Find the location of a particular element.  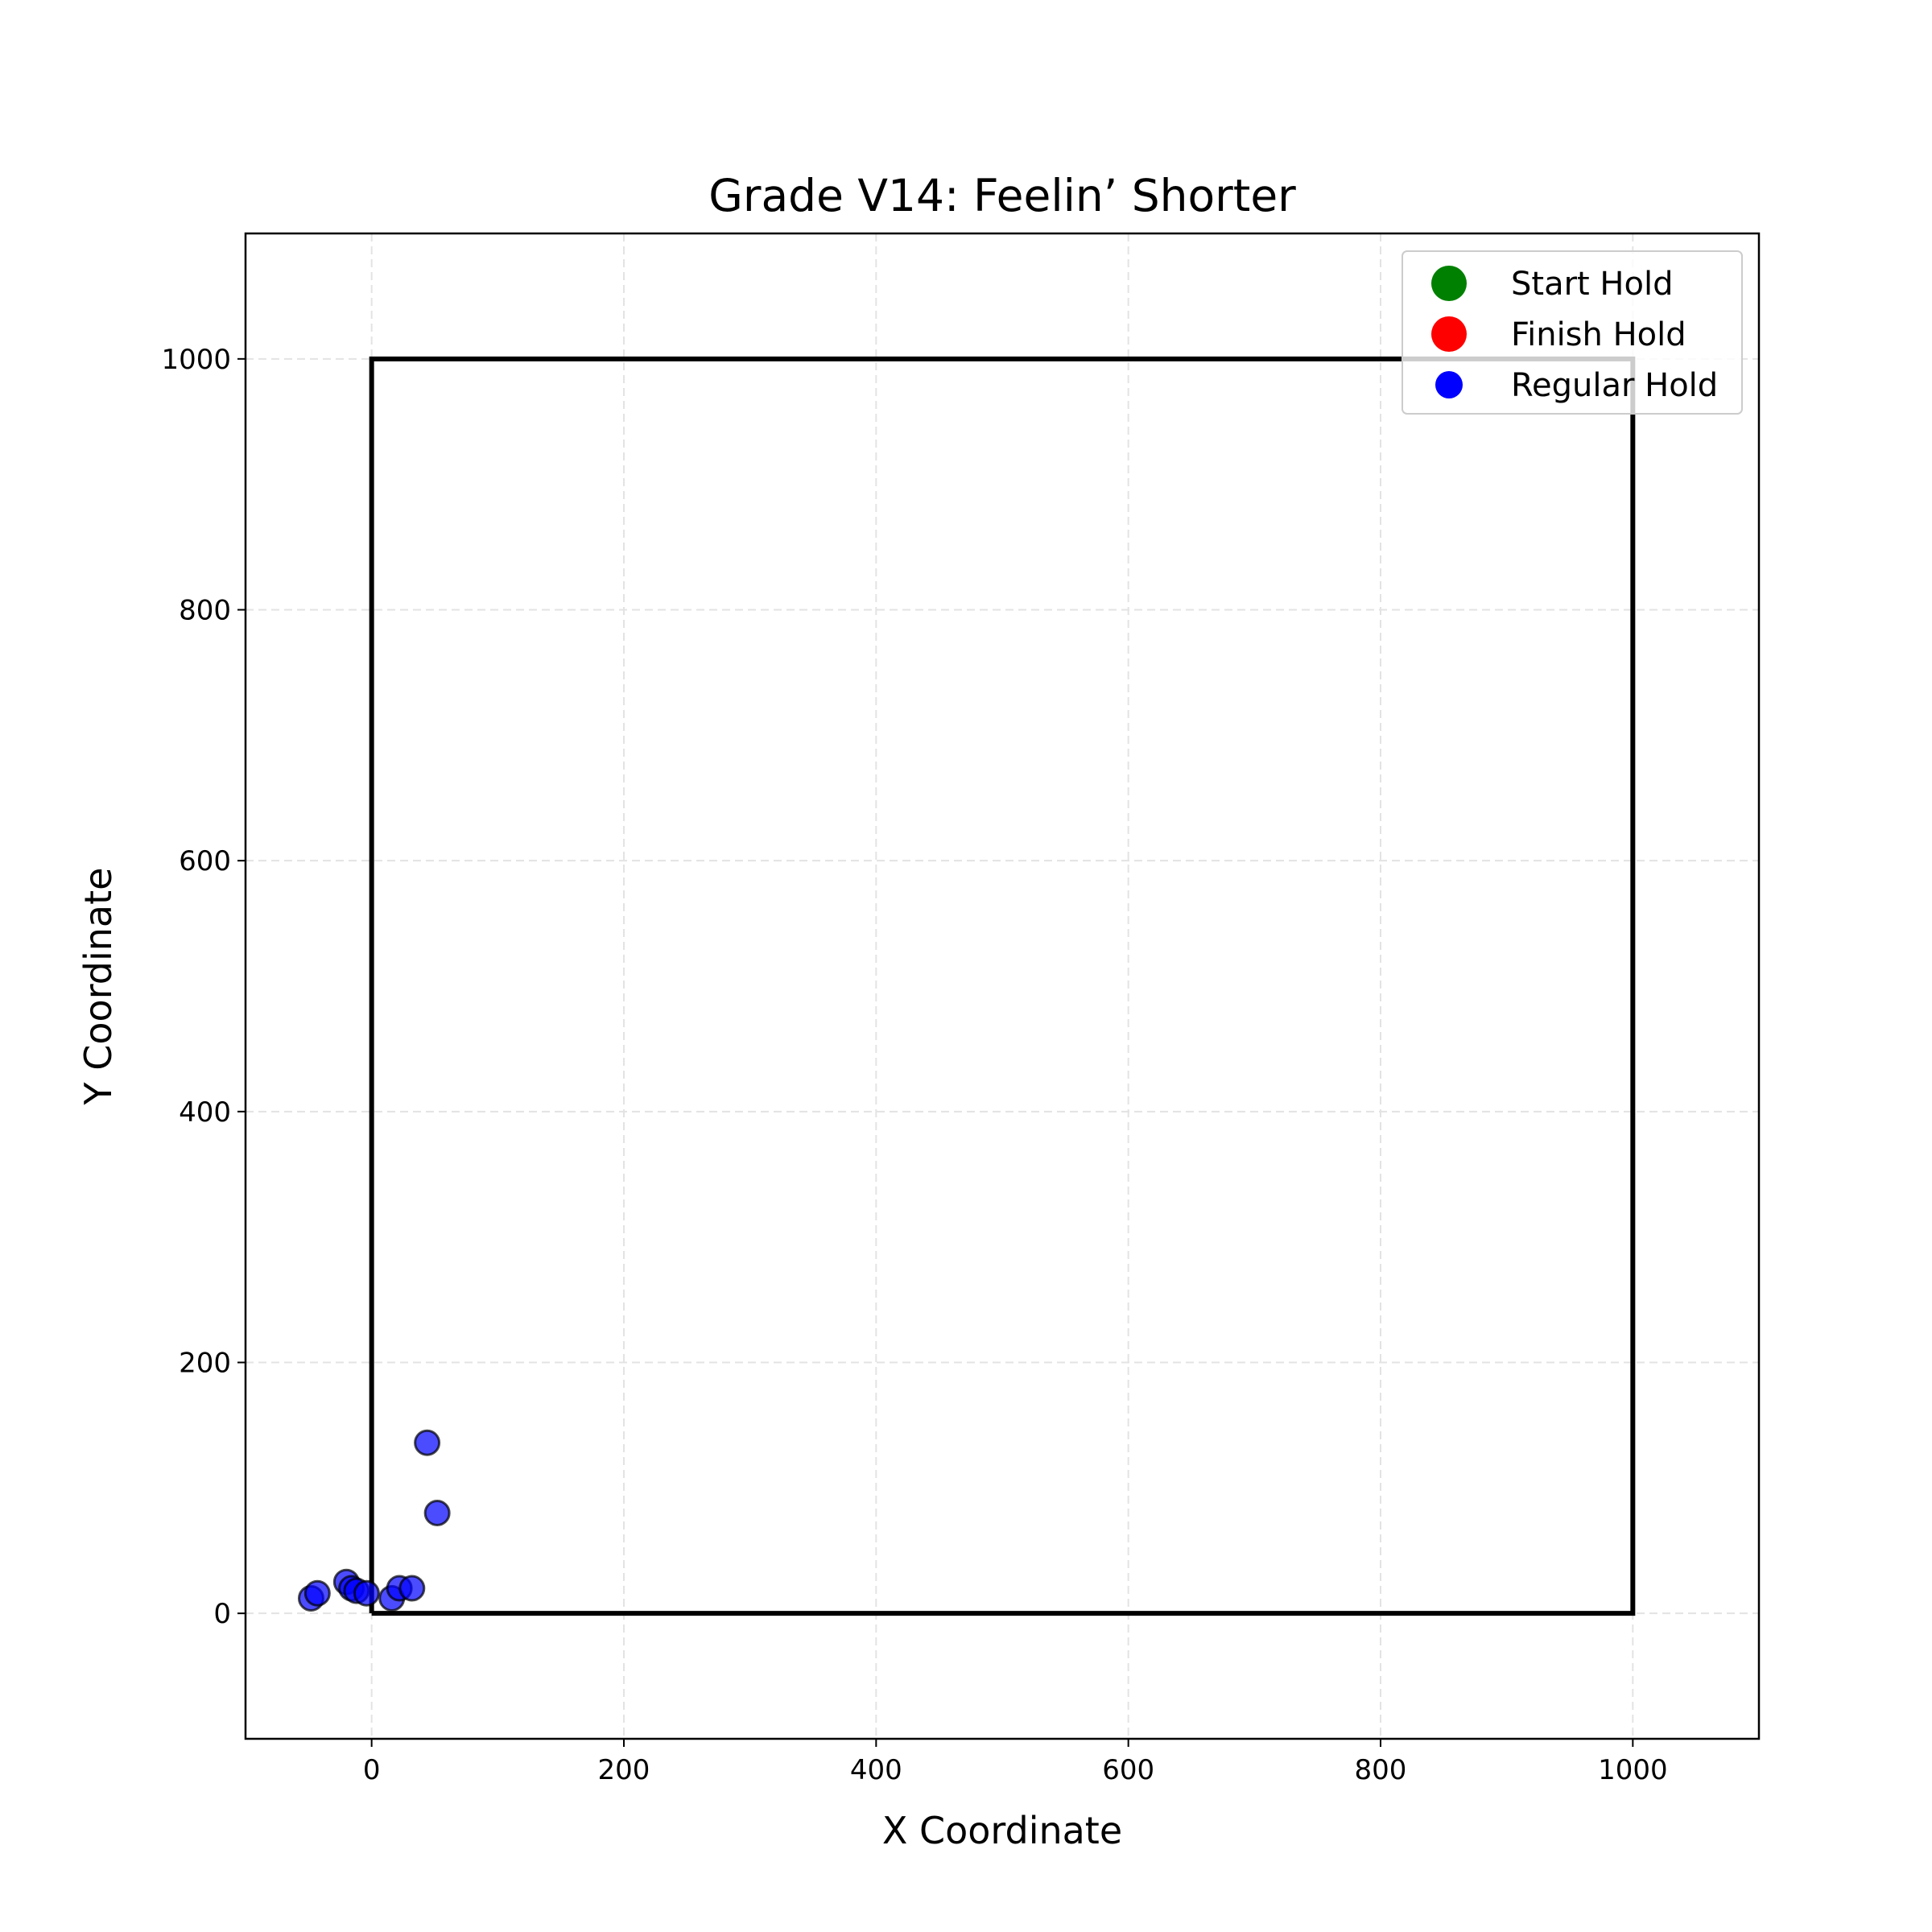

data-points is located at coordinates (374, 1520).